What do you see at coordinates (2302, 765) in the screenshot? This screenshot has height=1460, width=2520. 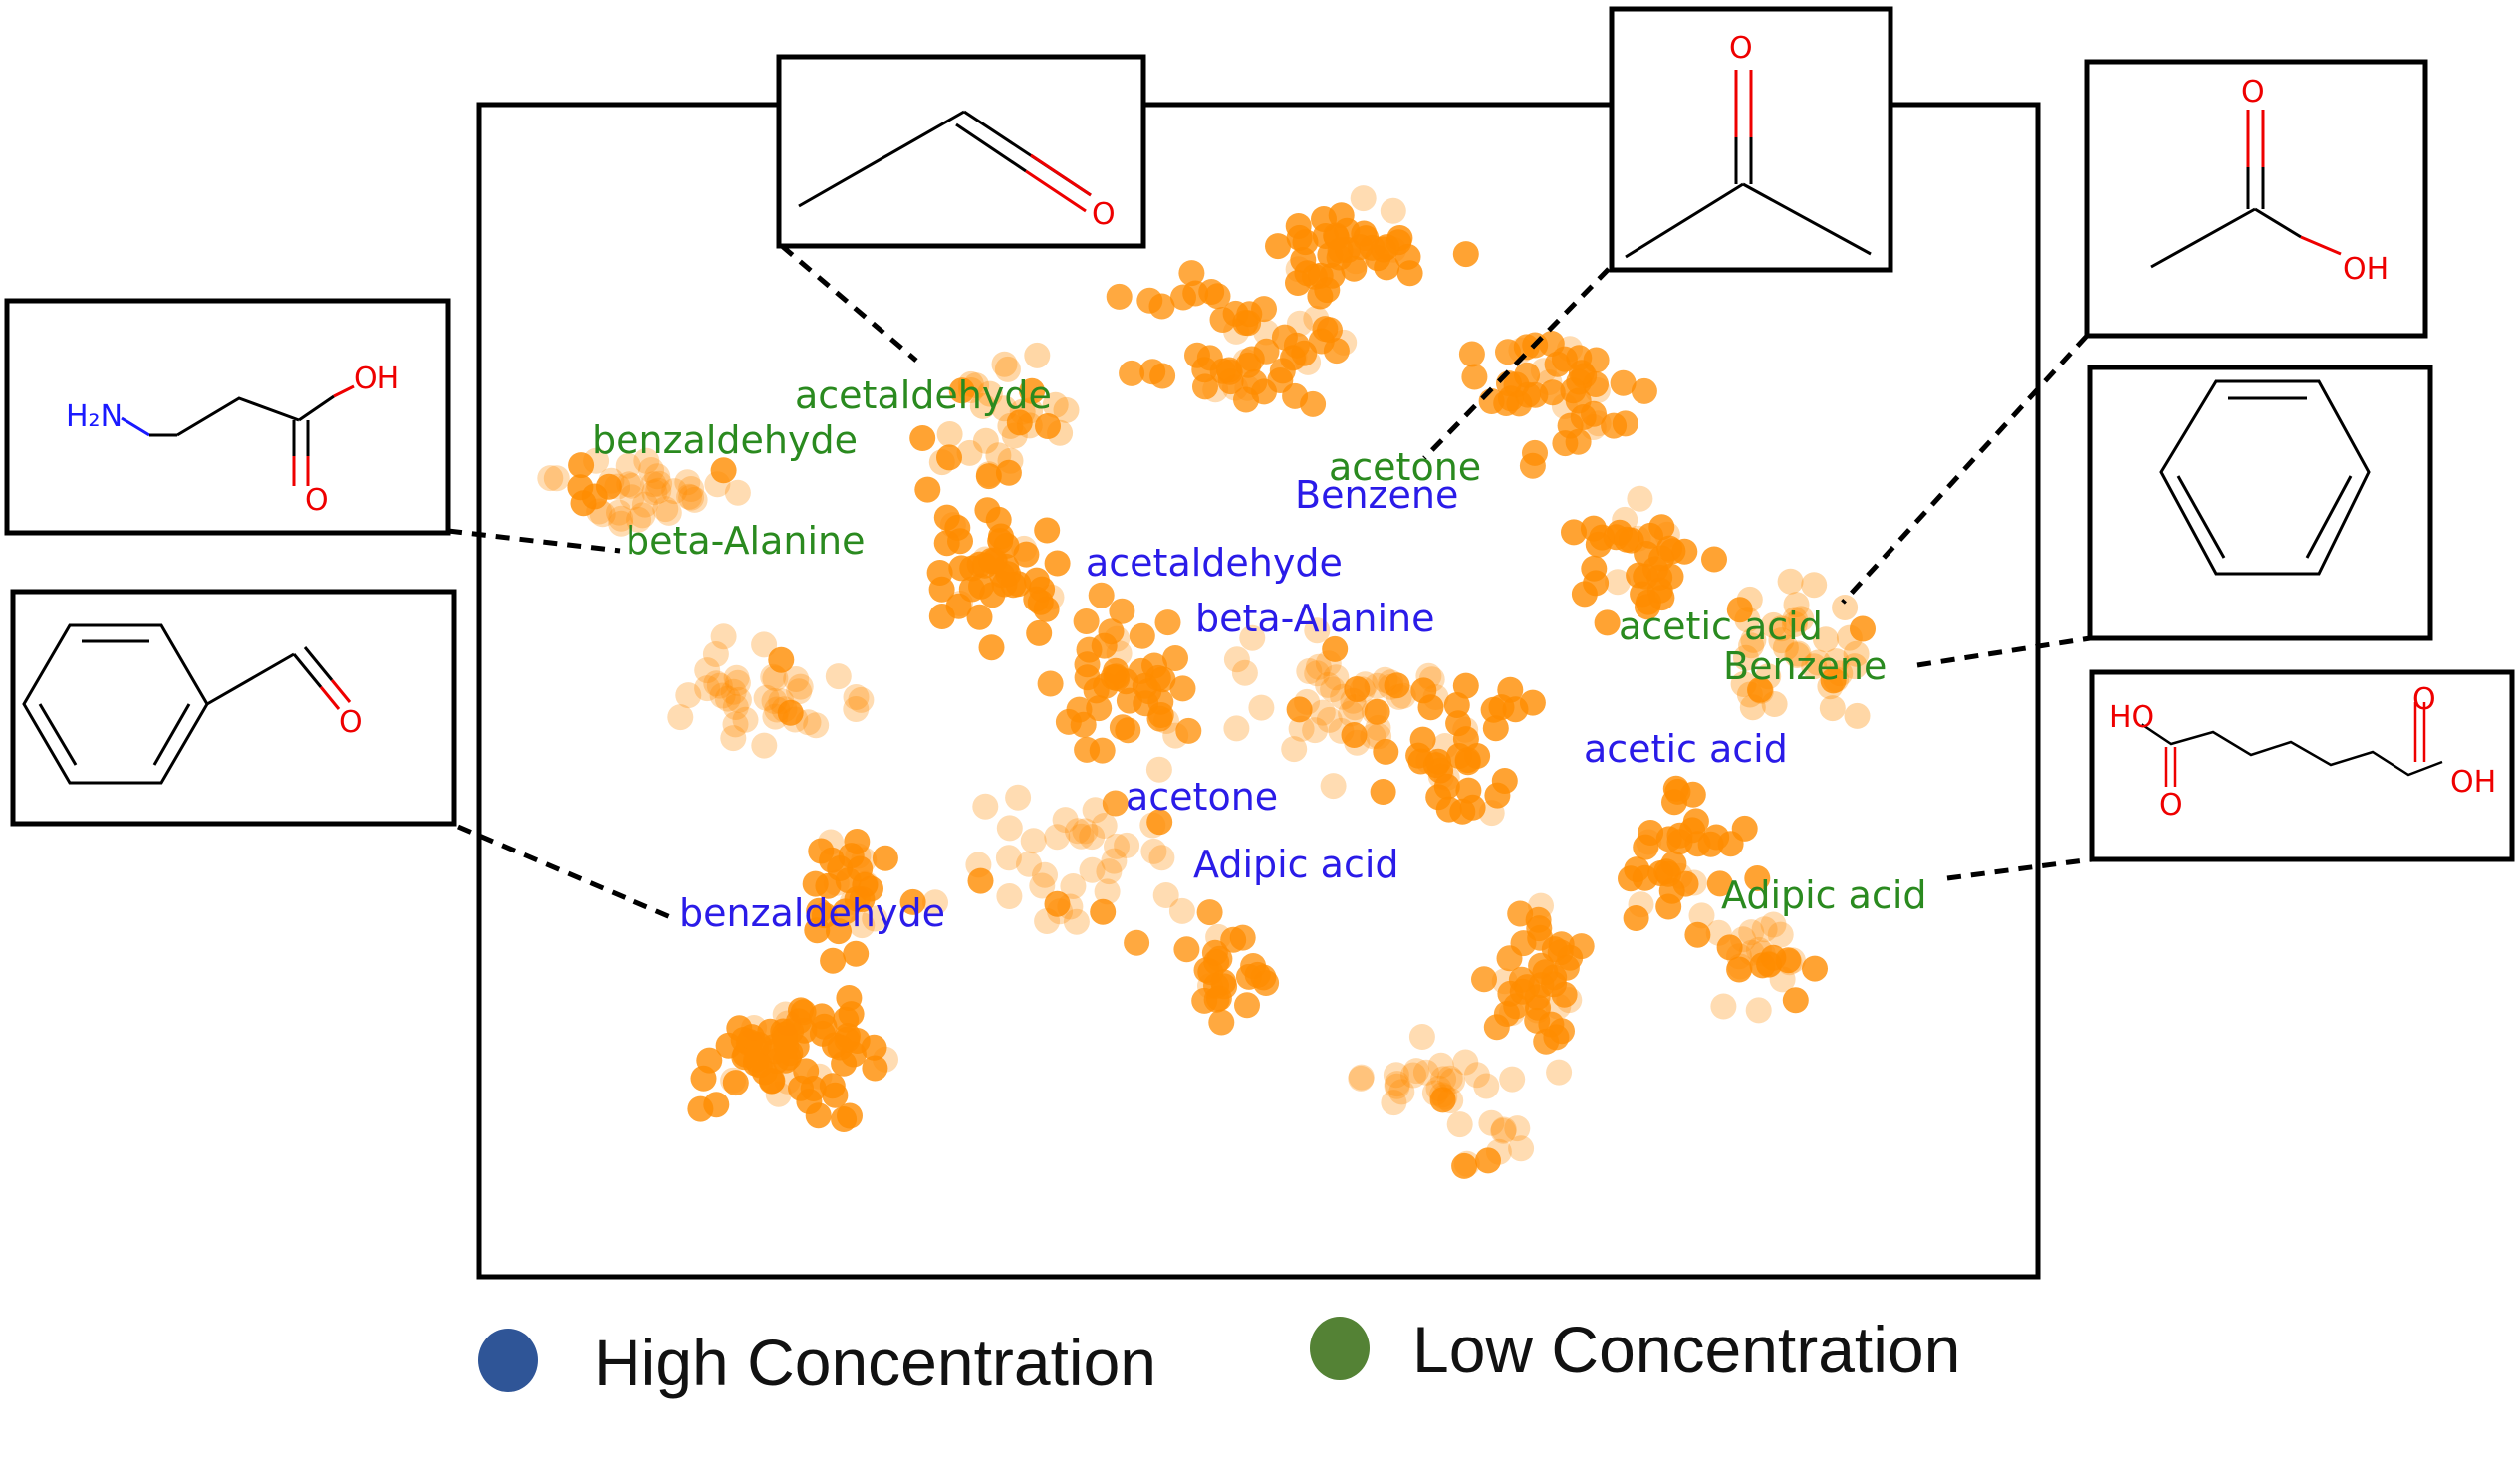 I see `adipic-acid-structure-icon: HO O O OH` at bounding box center [2302, 765].